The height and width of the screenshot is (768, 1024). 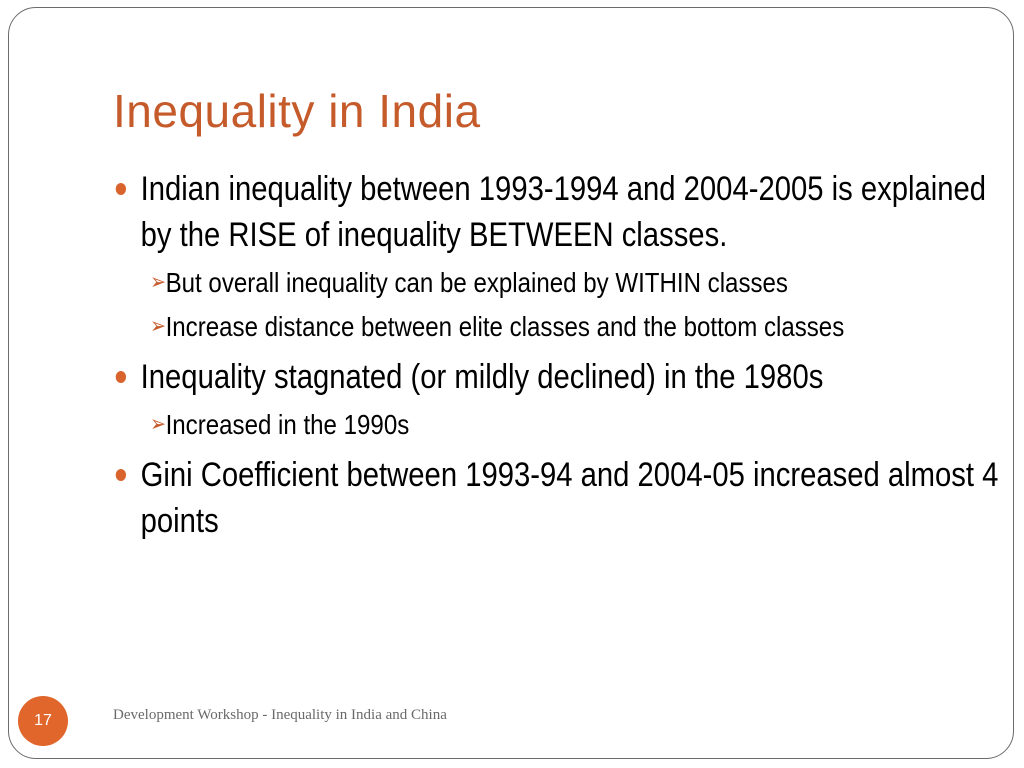 I want to click on sub-bullet-item: ➢ Increased in the 1990s, so click(x=569, y=425).